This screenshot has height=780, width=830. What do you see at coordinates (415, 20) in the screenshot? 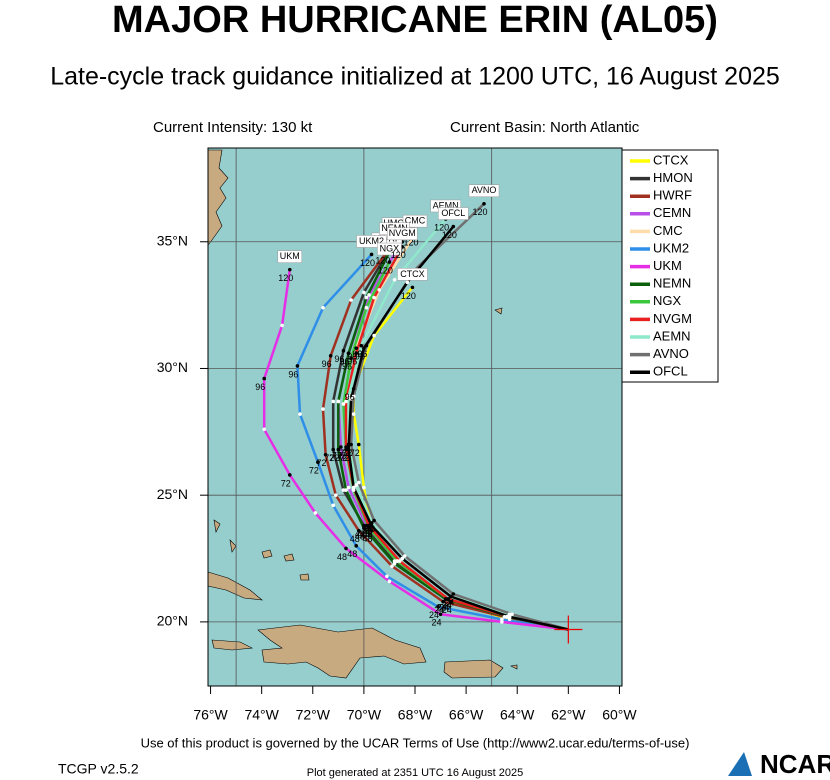
I see `title: MAJOR HURRICANE ERIN (AL05)` at bounding box center [415, 20].